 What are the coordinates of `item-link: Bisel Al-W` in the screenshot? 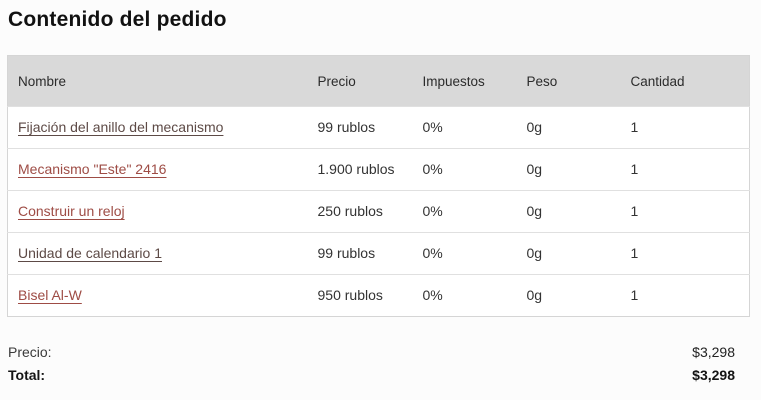 It's located at (50, 295).